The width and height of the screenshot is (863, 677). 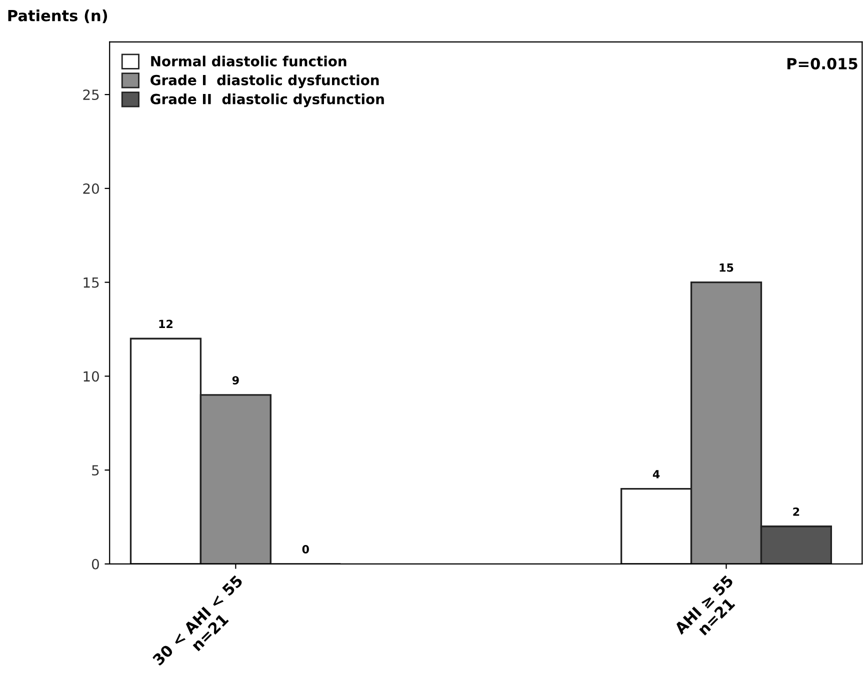 What do you see at coordinates (656, 474) in the screenshot?
I see `data-label: 4` at bounding box center [656, 474].